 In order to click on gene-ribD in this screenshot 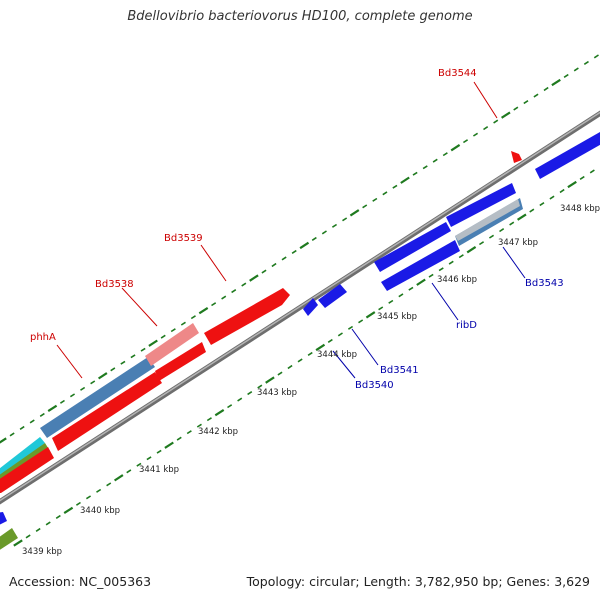, I will do `click(420, 265)`.